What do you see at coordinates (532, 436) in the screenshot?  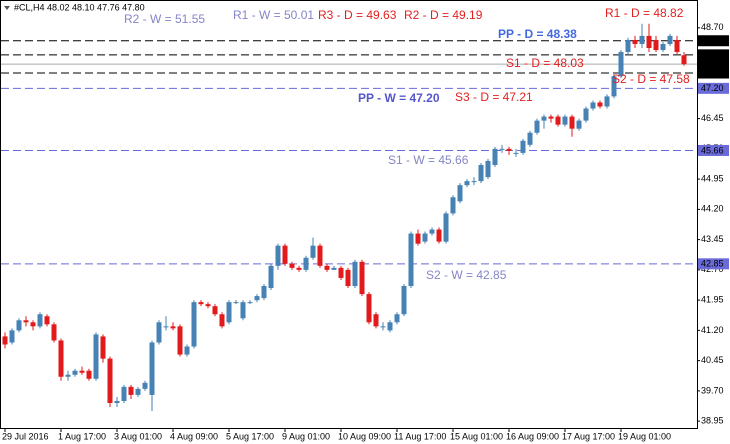 I see `x-tick-label: 16 Aug 09:00` at bounding box center [532, 436].